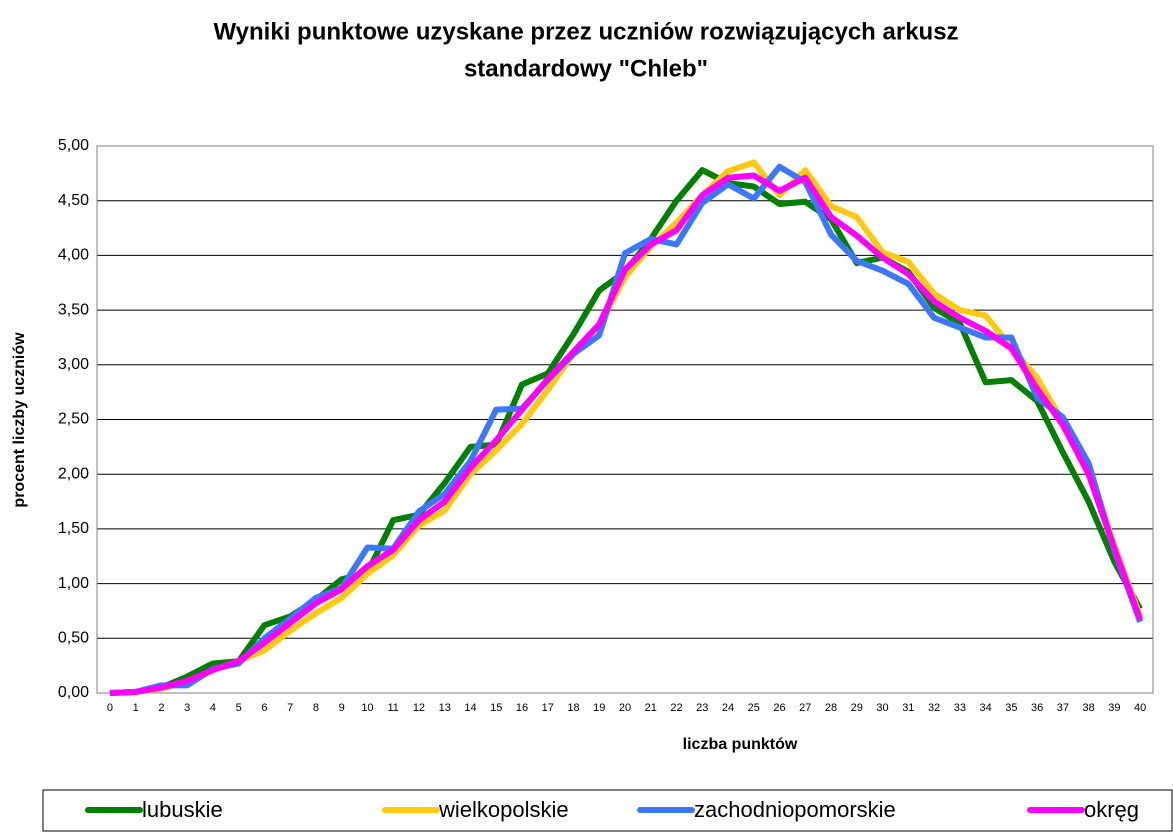  What do you see at coordinates (882, 708) in the screenshot?
I see `x-tick-label: 30` at bounding box center [882, 708].